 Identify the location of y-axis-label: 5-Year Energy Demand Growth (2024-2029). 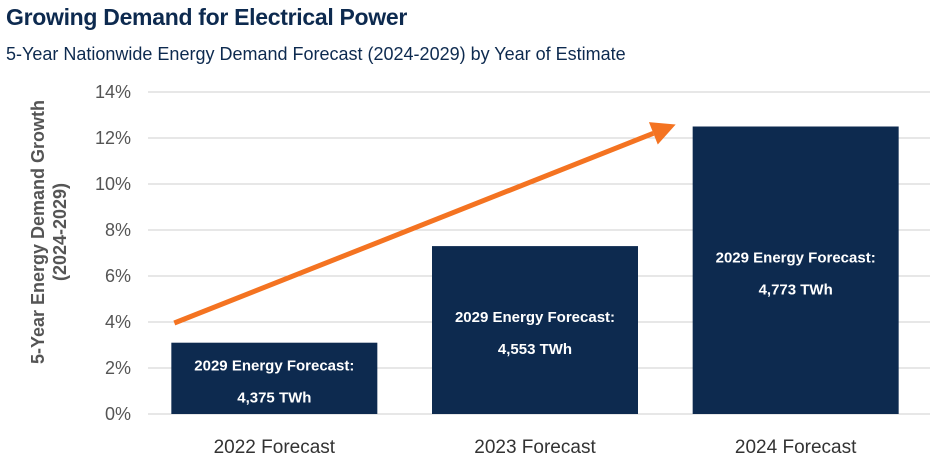
(49, 232).